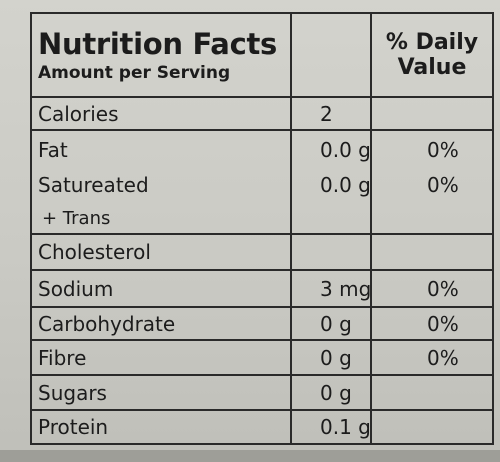 Image resolution: width=500 pixels, height=462 pixels. Describe the element at coordinates (161, 148) in the screenshot. I see `nutrient-name: Fat` at that location.